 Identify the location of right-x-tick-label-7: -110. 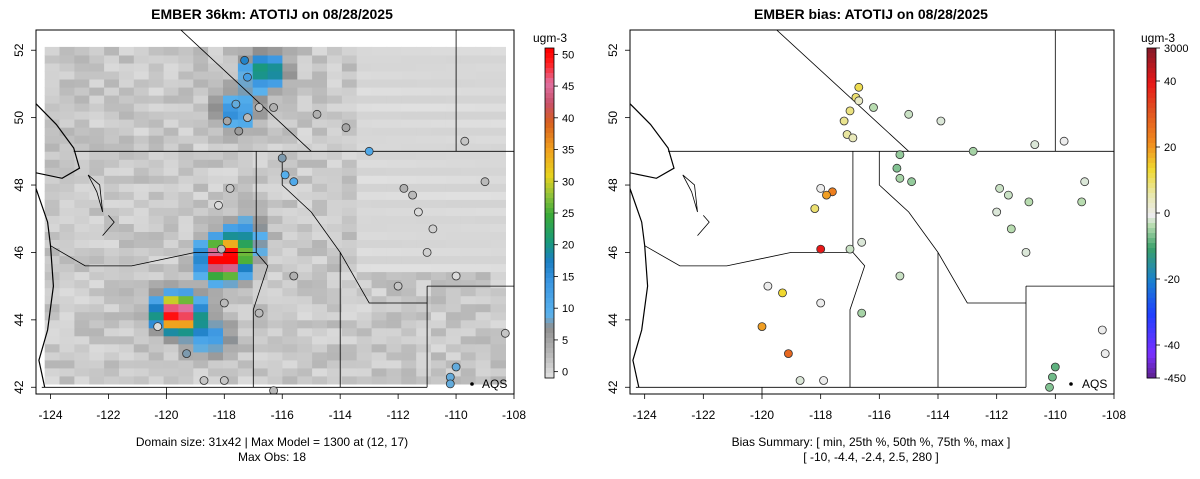
(1055, 415).